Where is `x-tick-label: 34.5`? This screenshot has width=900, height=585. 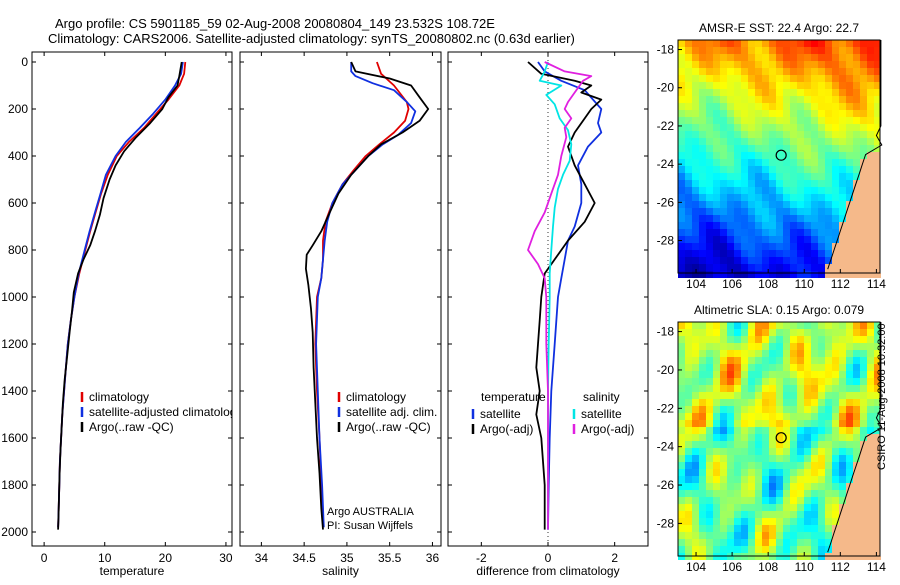 x-tick-label: 34.5 is located at coordinates (304, 558).